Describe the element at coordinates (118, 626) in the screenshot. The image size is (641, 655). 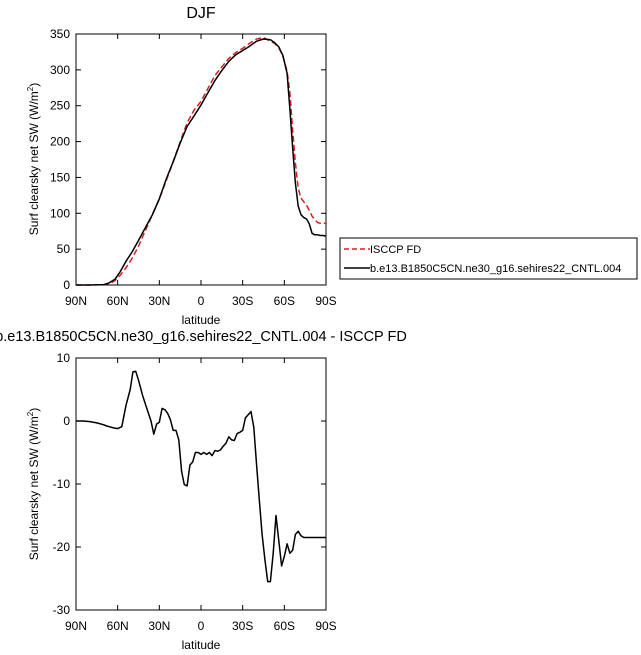
I see `bottom-xtick-label: 60N` at that location.